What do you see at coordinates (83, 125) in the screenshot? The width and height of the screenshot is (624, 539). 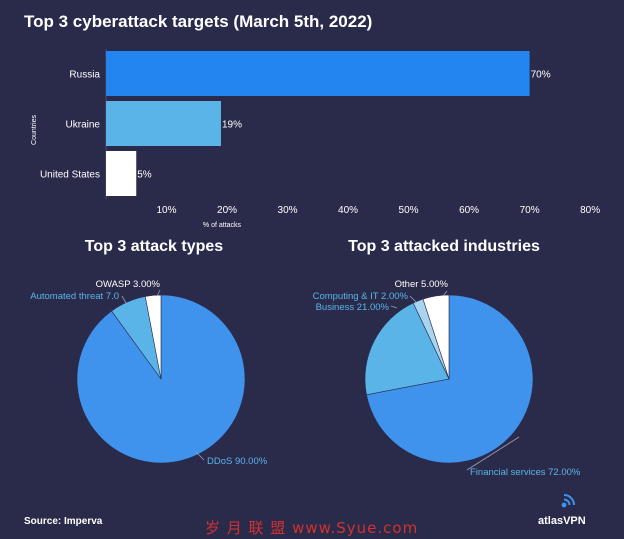 I see `category-label: Ukraine` at bounding box center [83, 125].